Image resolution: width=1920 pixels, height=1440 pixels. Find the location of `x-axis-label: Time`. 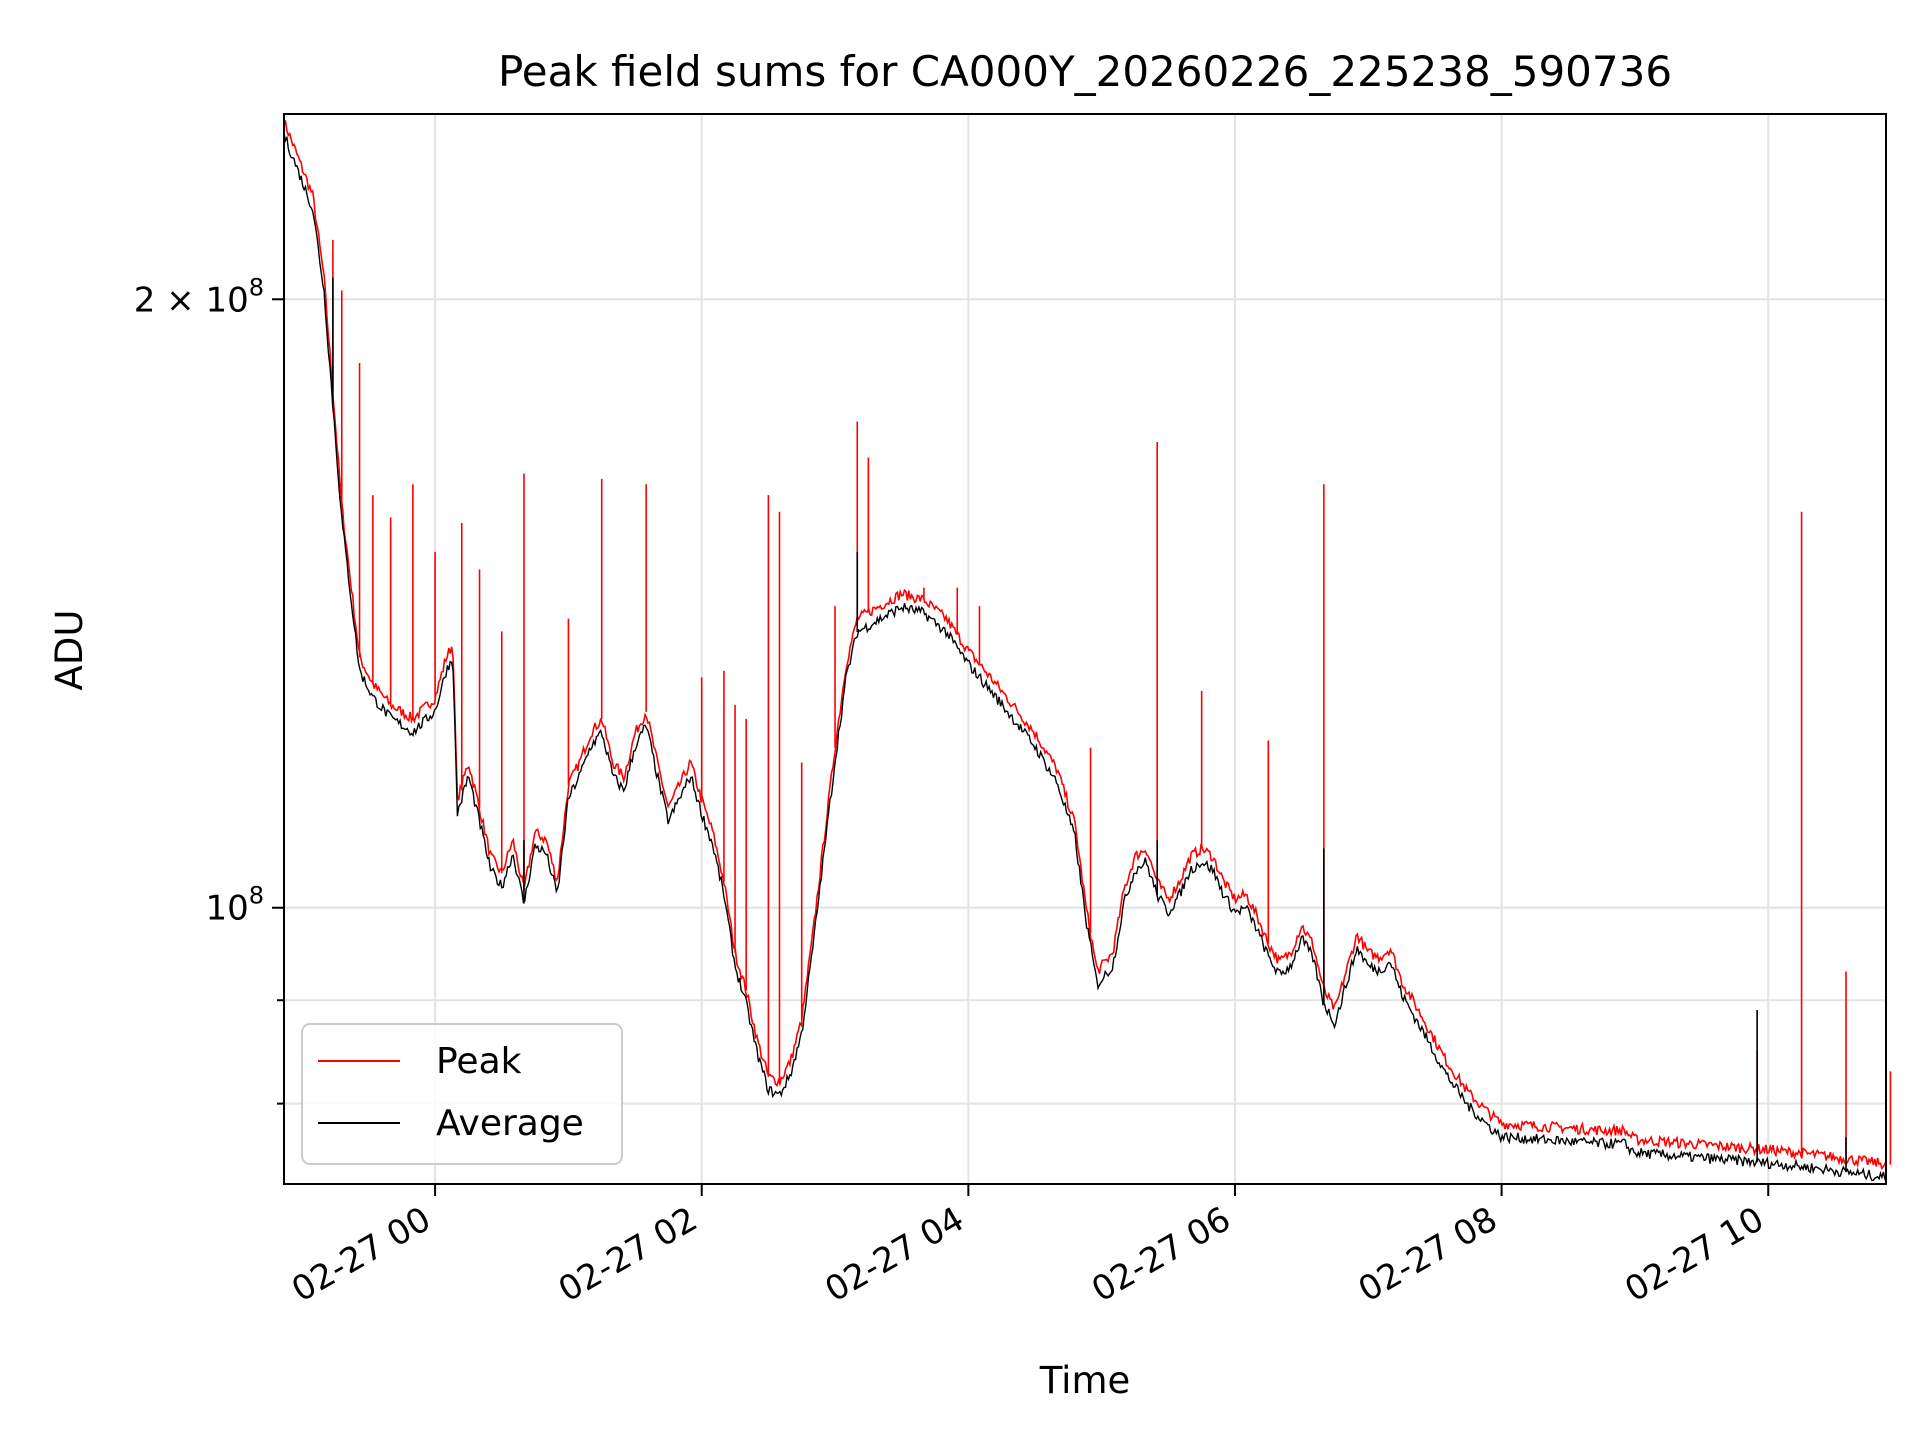

x-axis-label: Time is located at coordinates (1085, 1380).